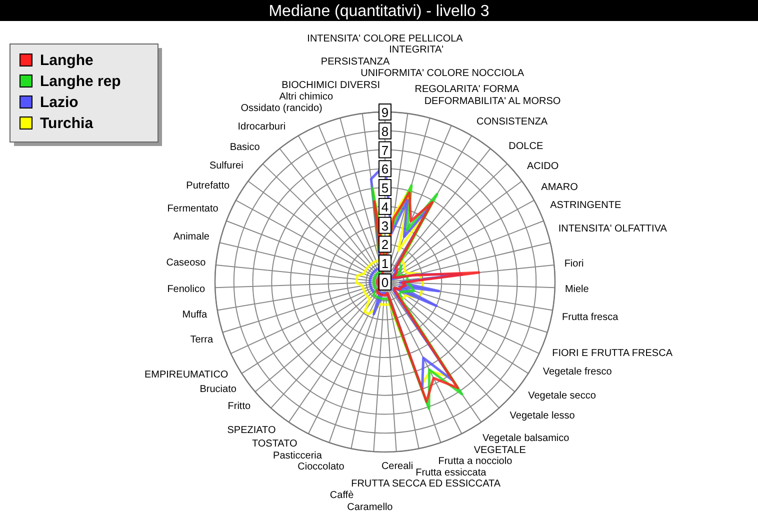 Image resolution: width=758 pixels, height=514 pixels. I want to click on spoke-label: DEFORMABILITA' AL MORSO, so click(492, 101).